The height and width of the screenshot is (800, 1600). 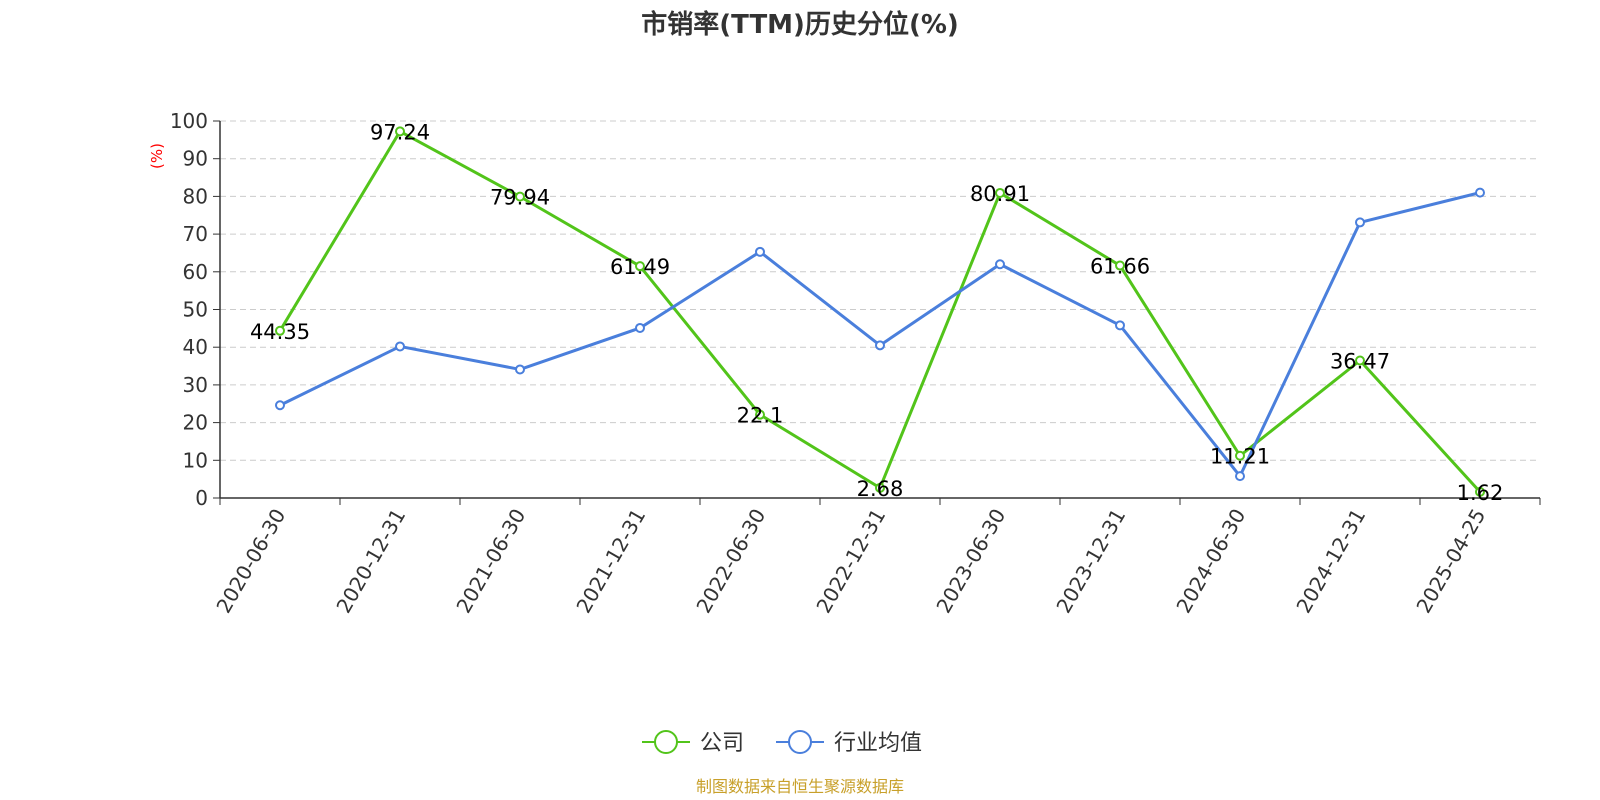 What do you see at coordinates (201, 498) in the screenshot?
I see `y-tick-label: 0` at bounding box center [201, 498].